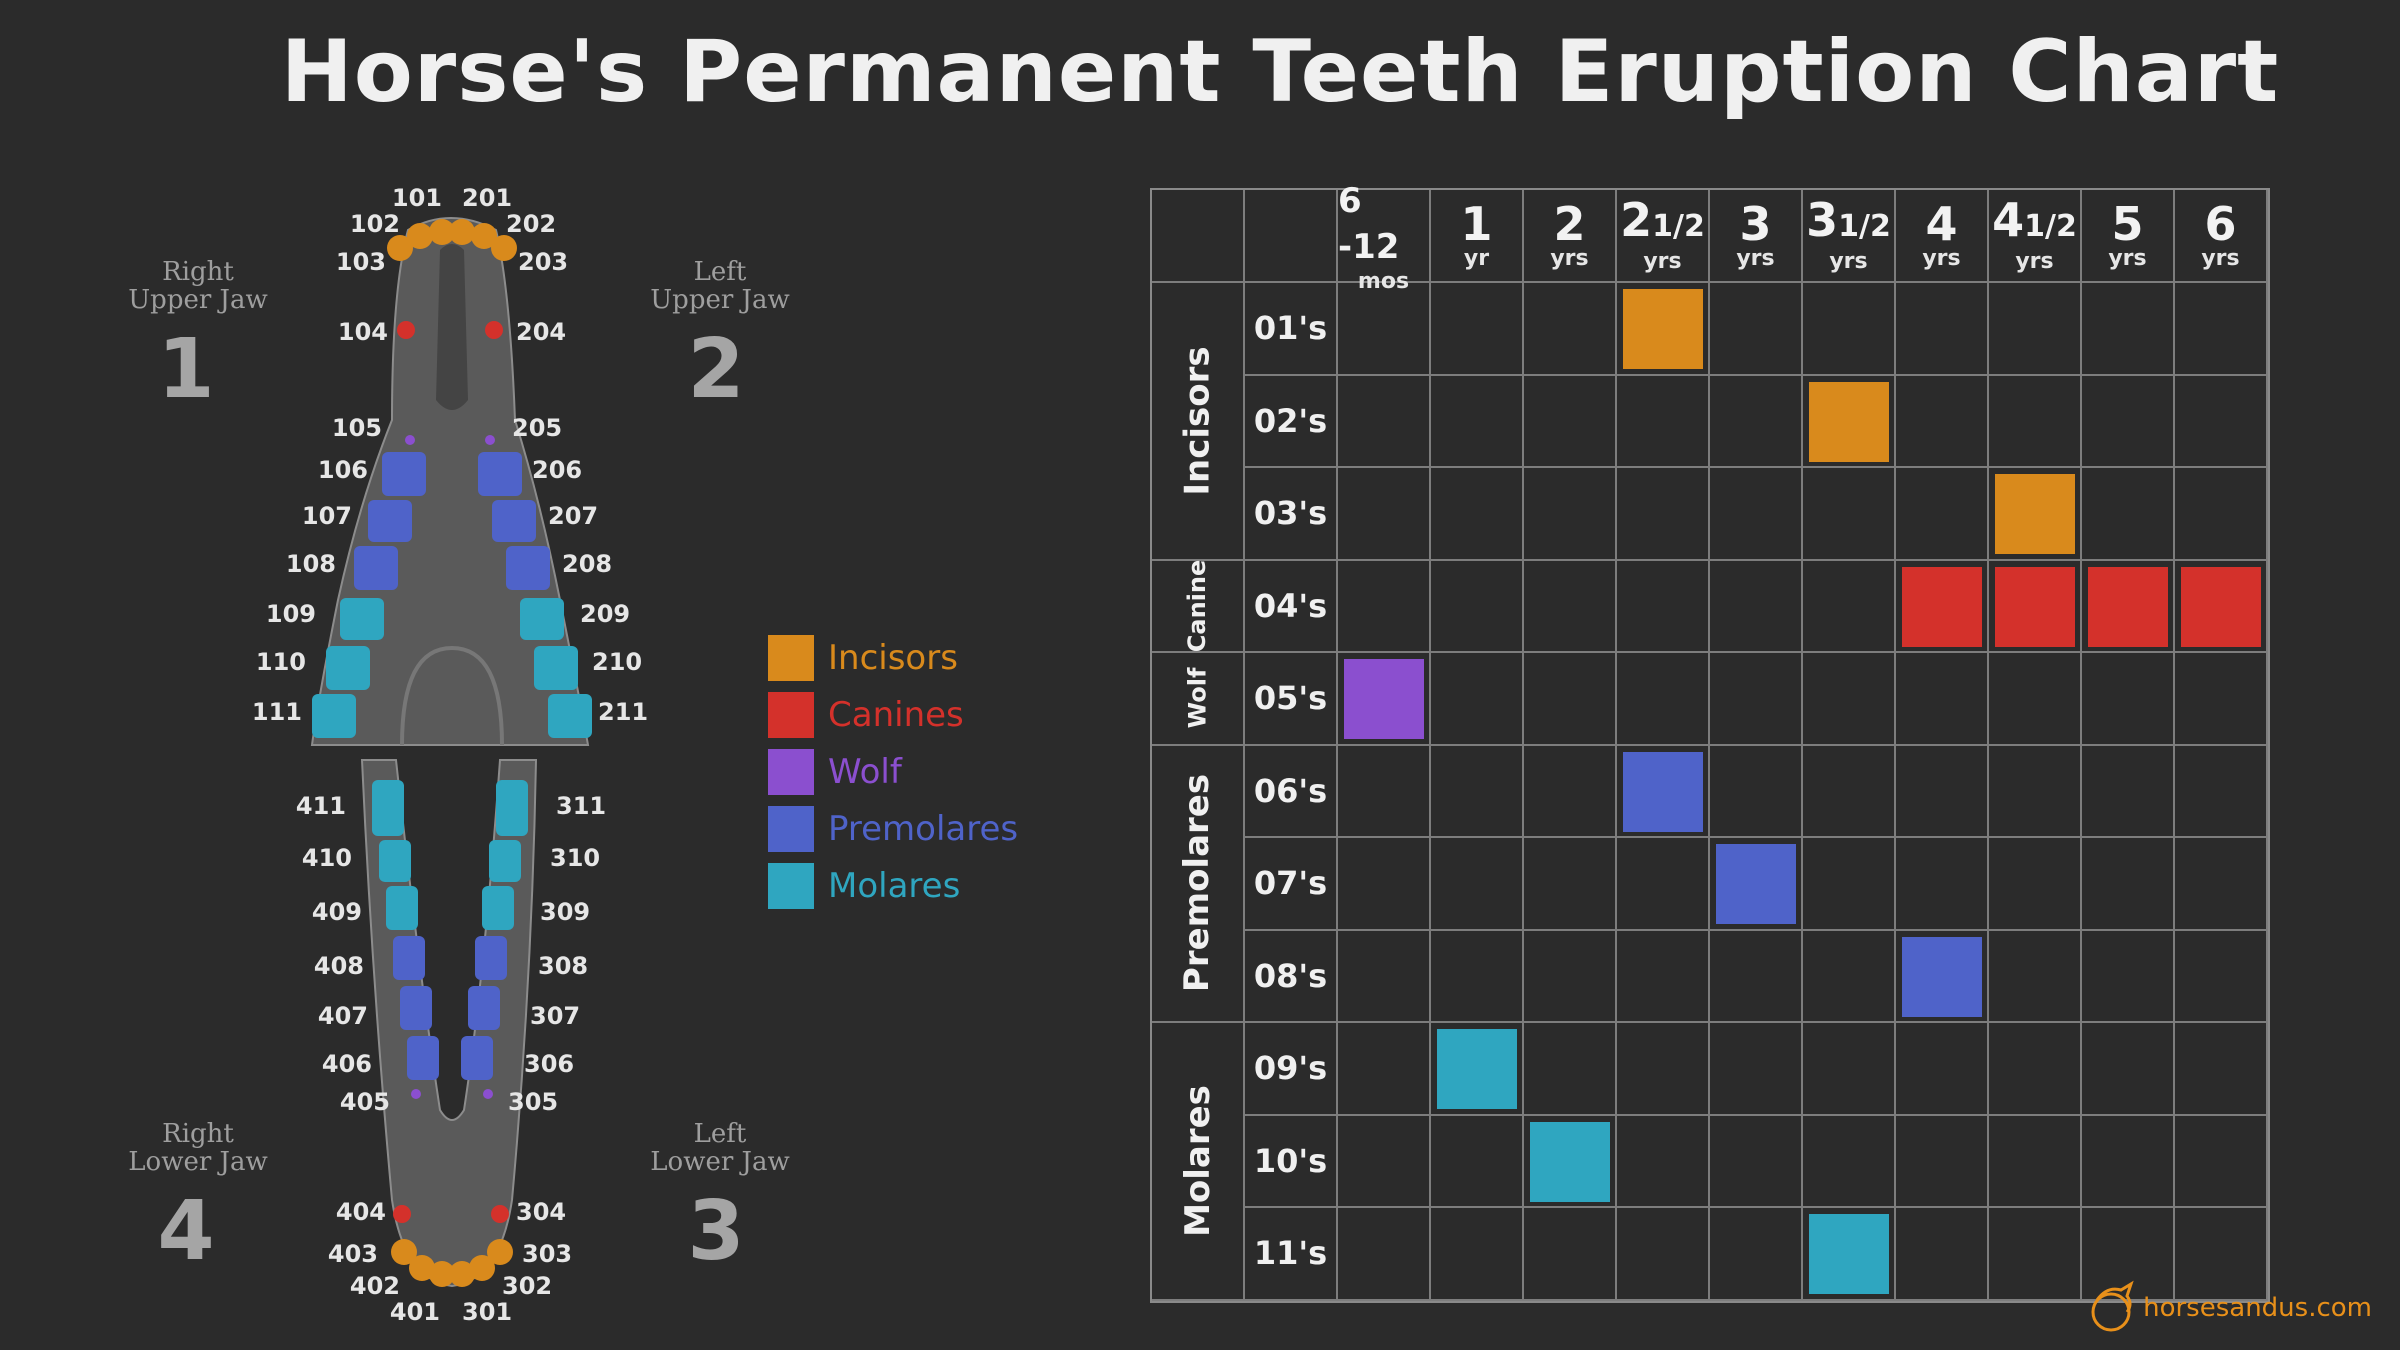 The image size is (2400, 1350). What do you see at coordinates (537, 428) in the screenshot?
I see `tooth-number-label: 205` at bounding box center [537, 428].